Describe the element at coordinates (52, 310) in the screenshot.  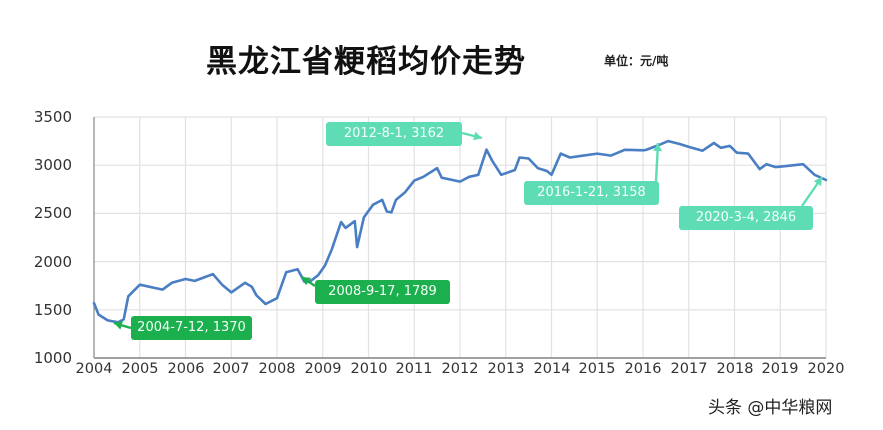
I see `y-tick-1500: 1500` at that location.